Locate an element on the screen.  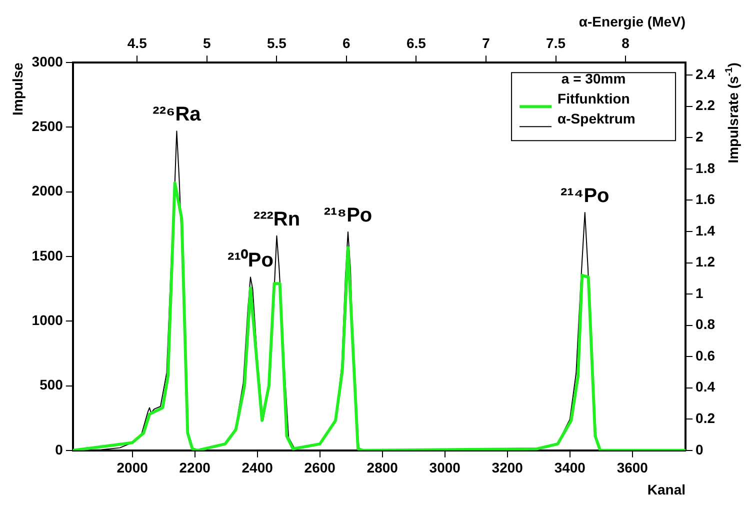
x-tick-label: 2000 is located at coordinates (132, 468).